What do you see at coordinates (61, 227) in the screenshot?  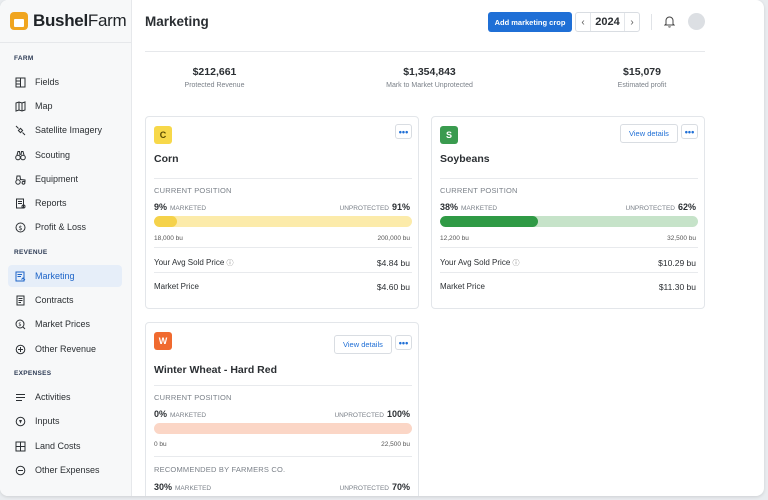 I see `sidebar-item-label: Profit & Loss` at bounding box center [61, 227].